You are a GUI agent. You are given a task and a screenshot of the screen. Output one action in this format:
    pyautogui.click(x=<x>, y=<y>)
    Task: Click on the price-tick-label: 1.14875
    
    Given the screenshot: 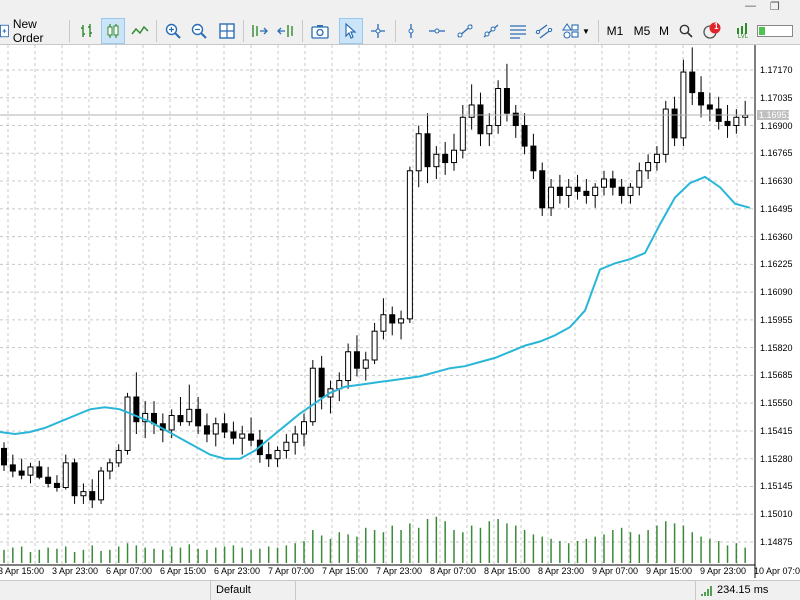 What is the action you would take?
    pyautogui.click(x=776, y=542)
    